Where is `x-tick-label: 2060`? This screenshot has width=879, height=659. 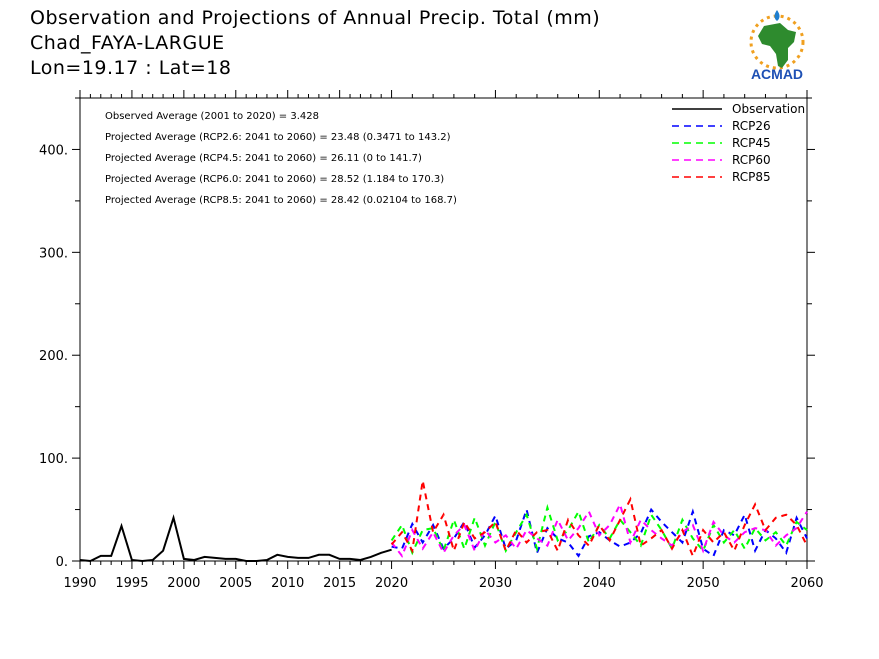
x-tick-label: 2060 is located at coordinates (806, 583).